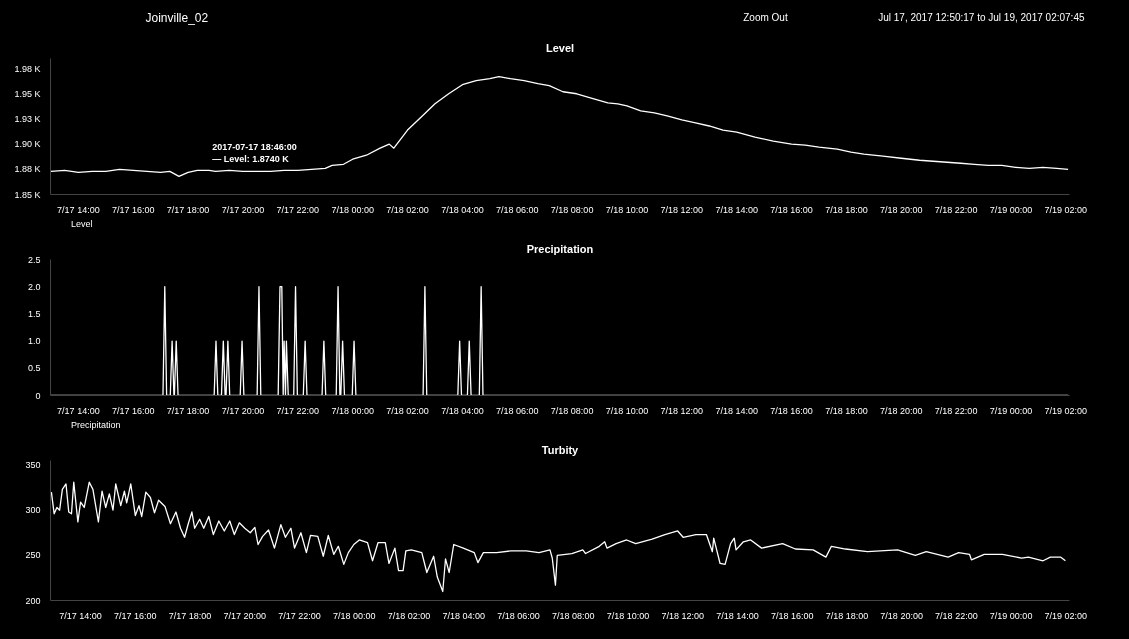  Describe the element at coordinates (560, 449) in the screenshot. I see `chart-title: Turbity` at that location.